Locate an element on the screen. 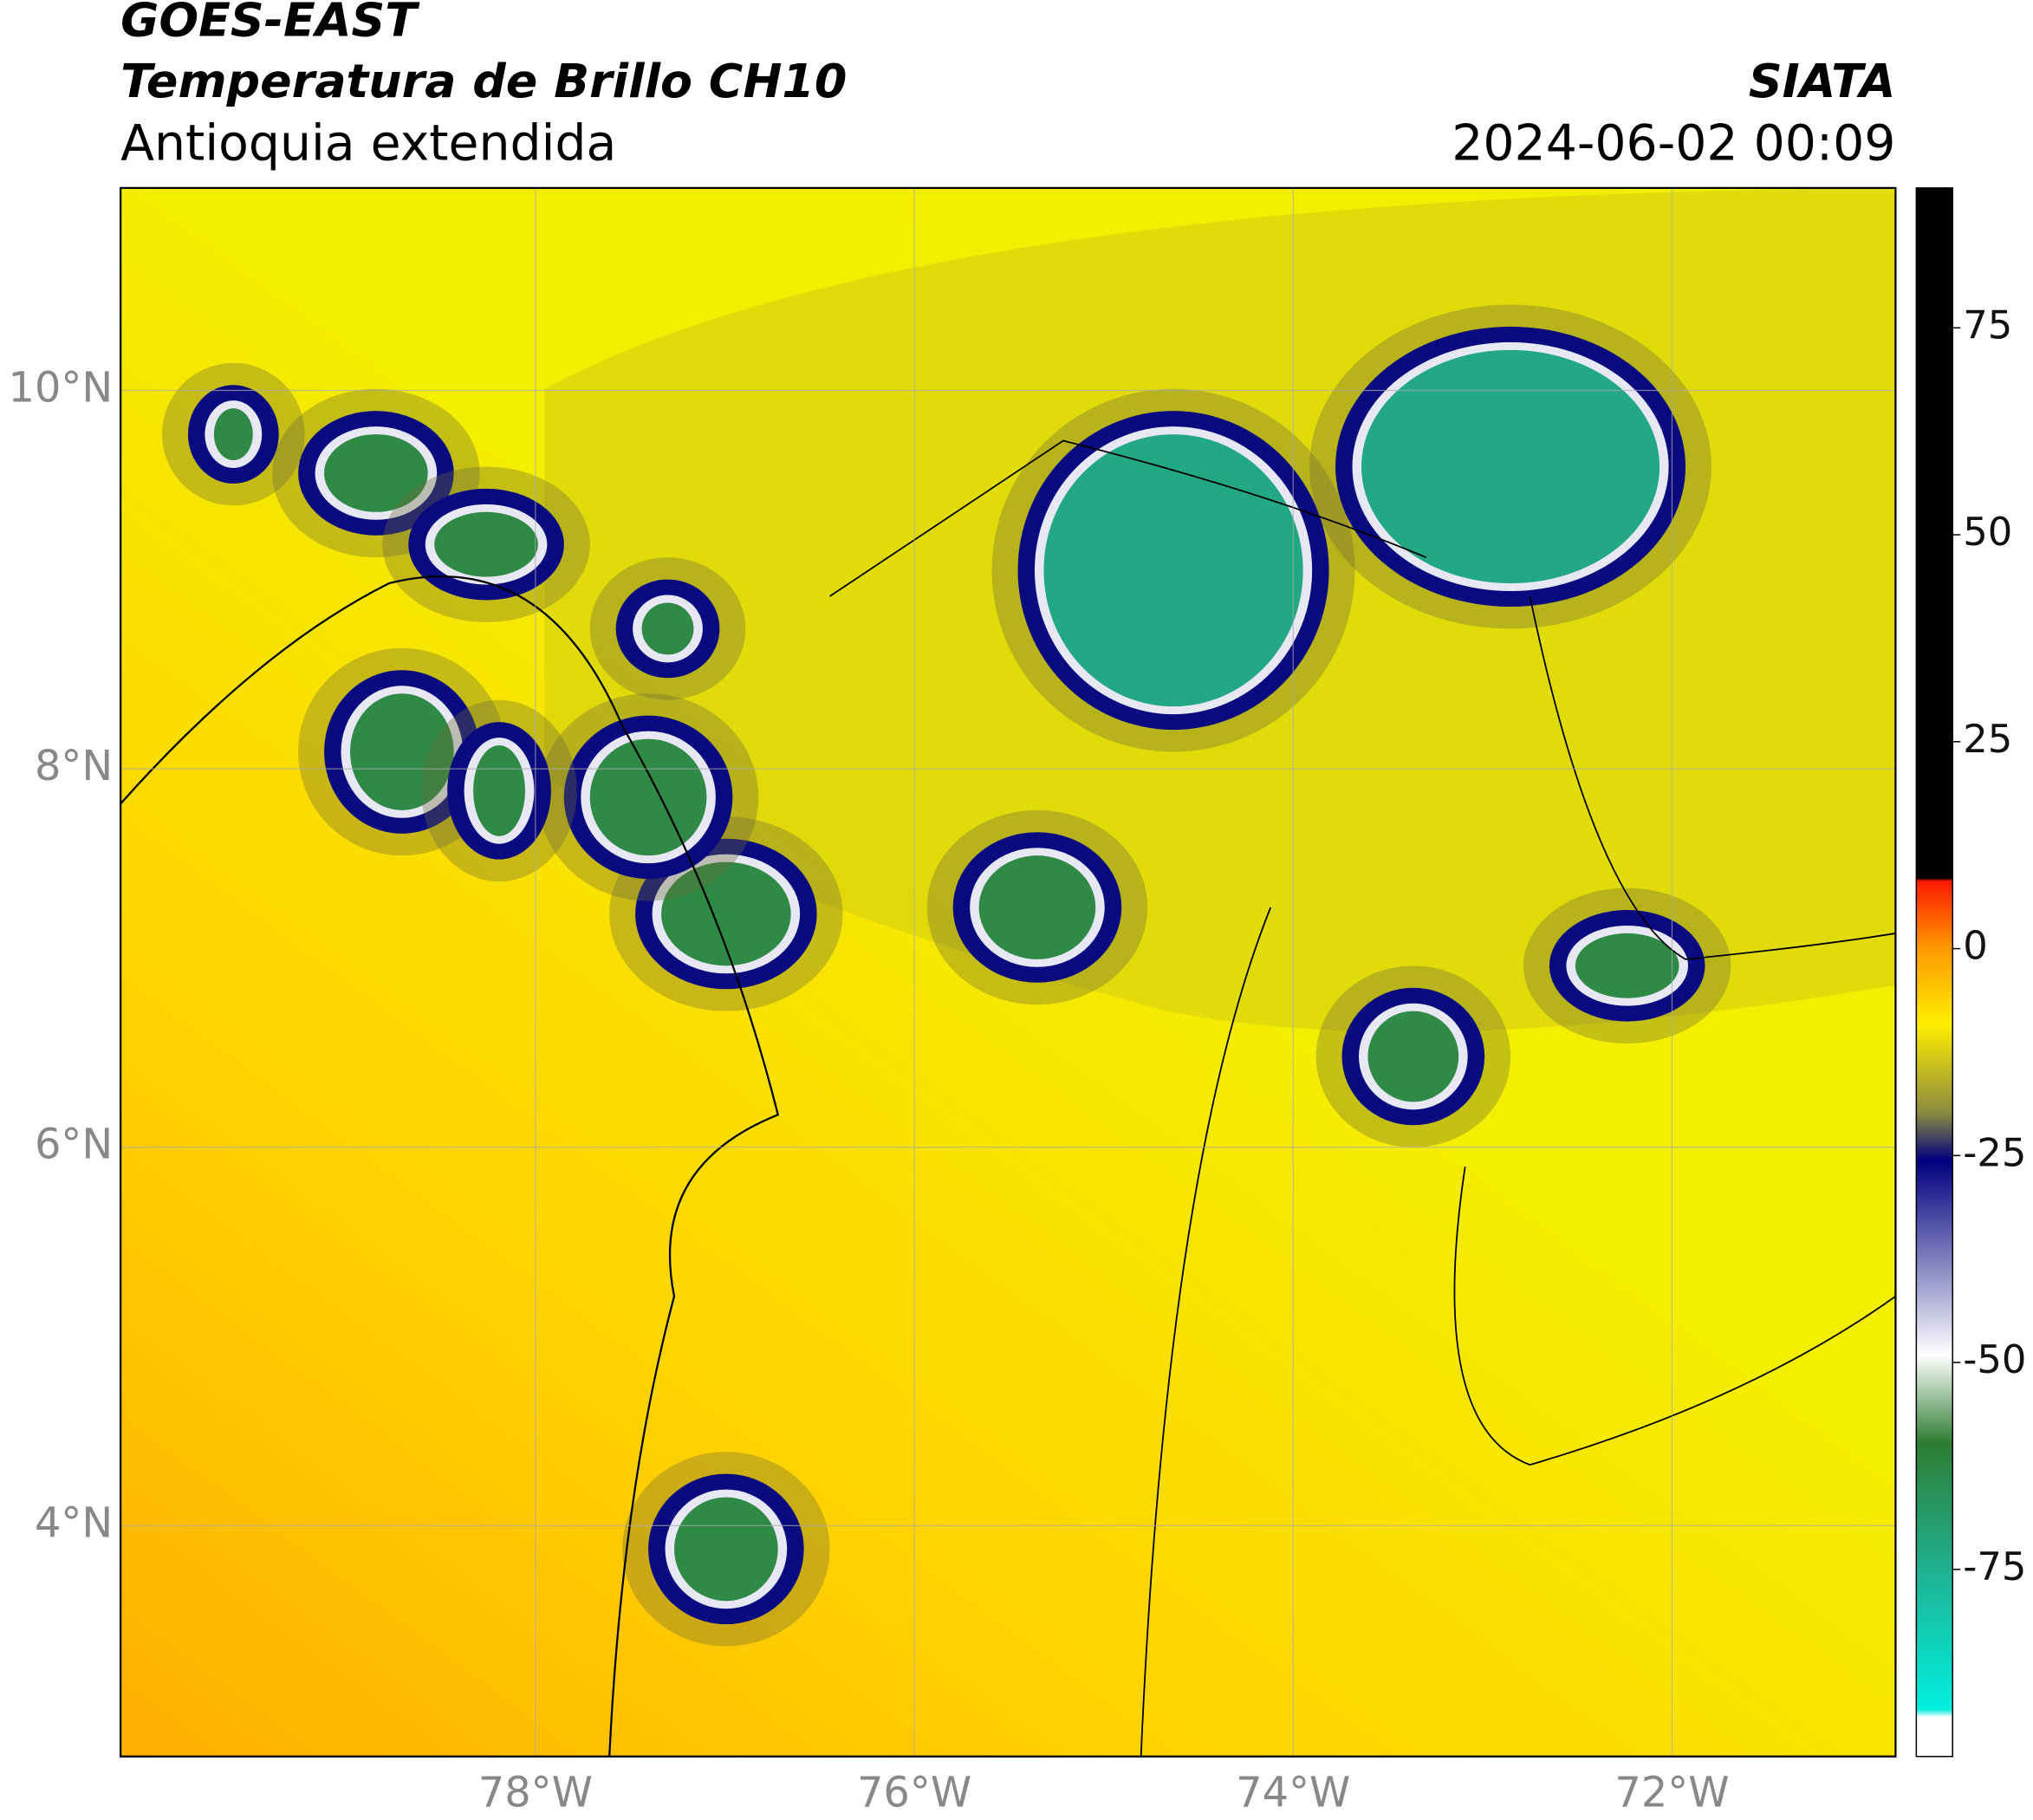  colorbar-tick-label: 25 is located at coordinates (1987, 739).